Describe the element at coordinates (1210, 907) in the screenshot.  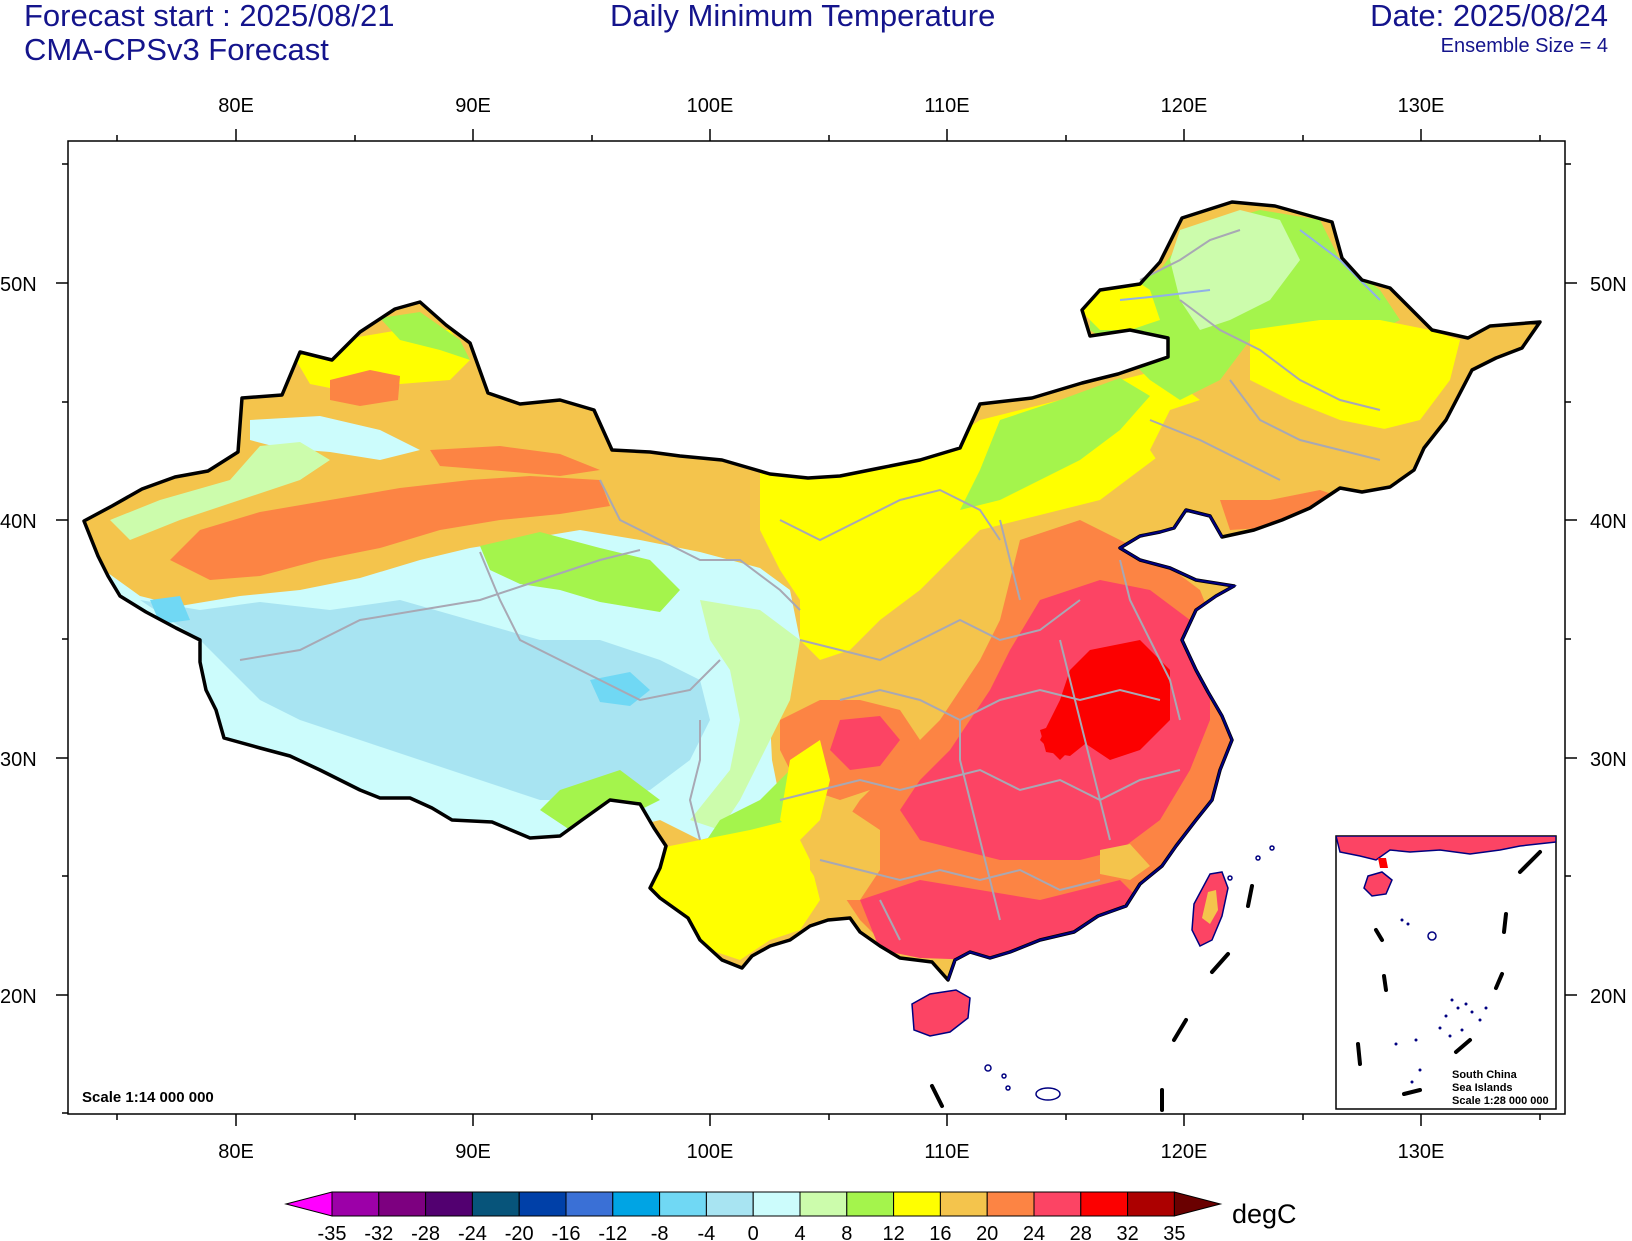
I see `taiwan-core` at that location.